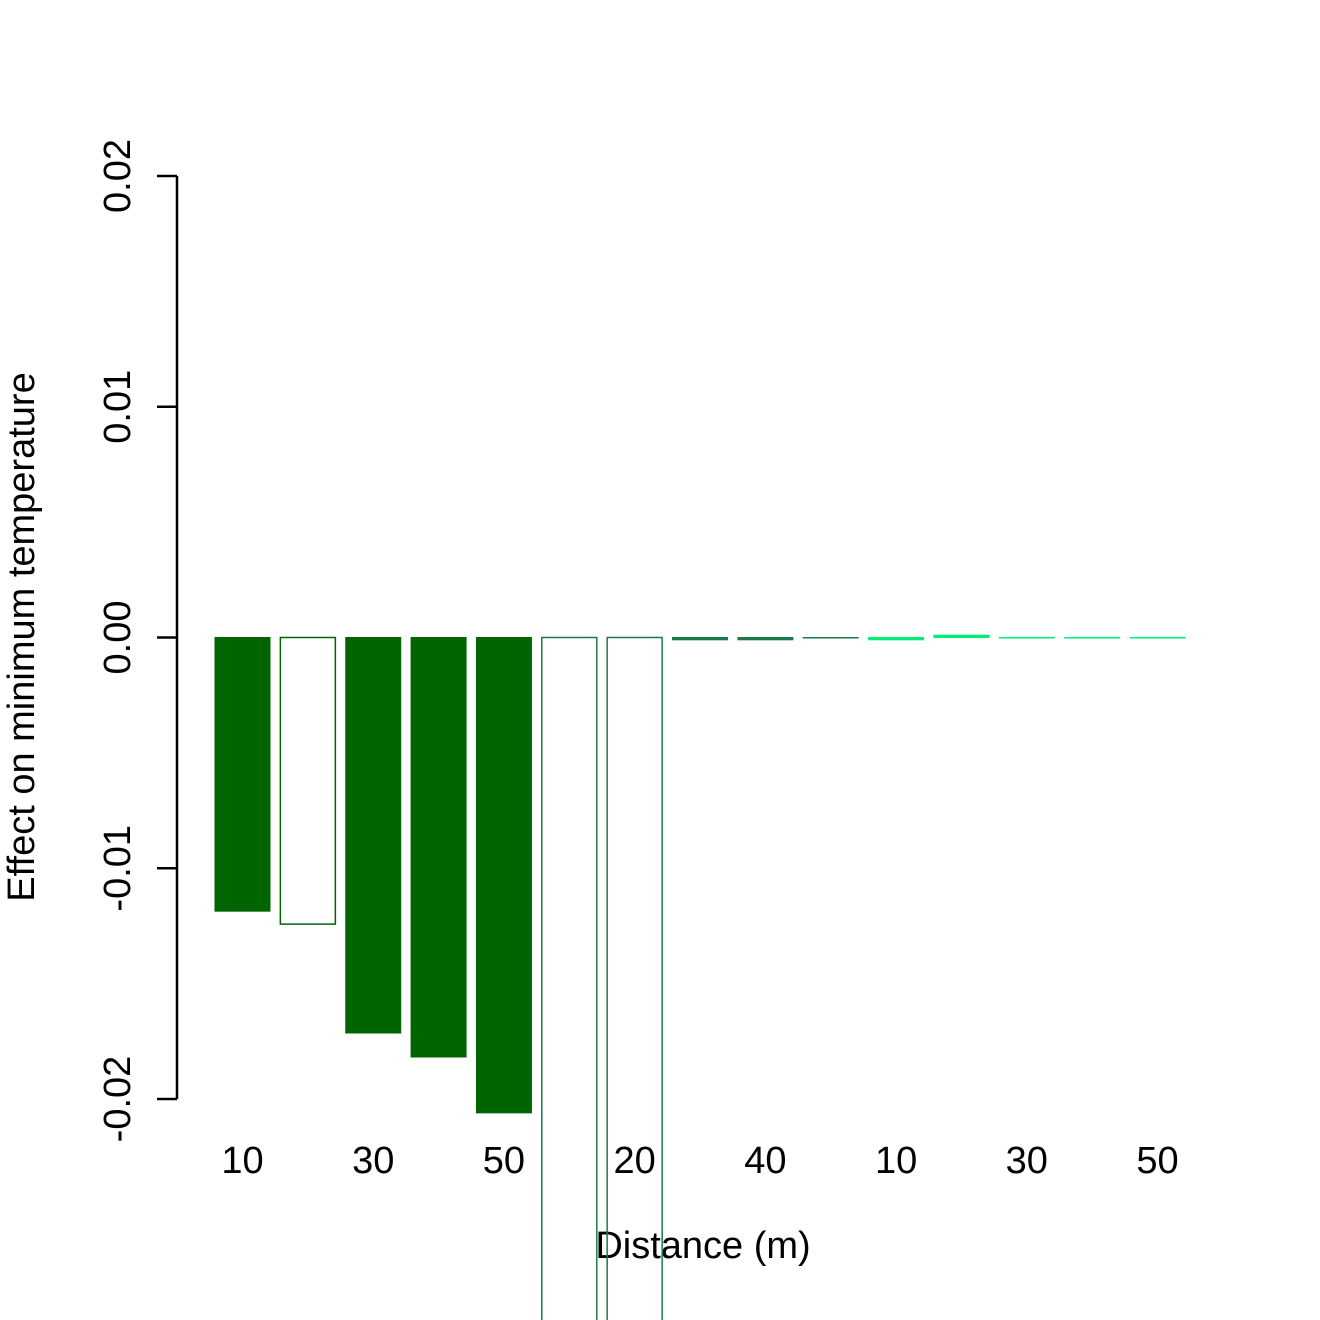  I want to click on x-tick-label: 40, so click(765, 1161).